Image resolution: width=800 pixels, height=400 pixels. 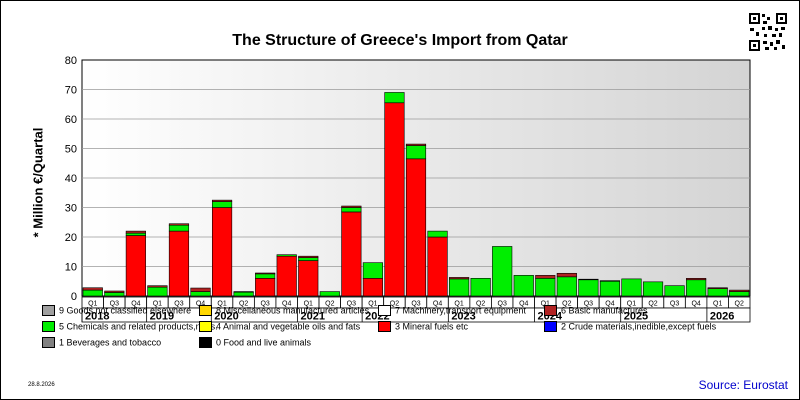 I want to click on y-tick-label: 40, so click(x=71, y=179).